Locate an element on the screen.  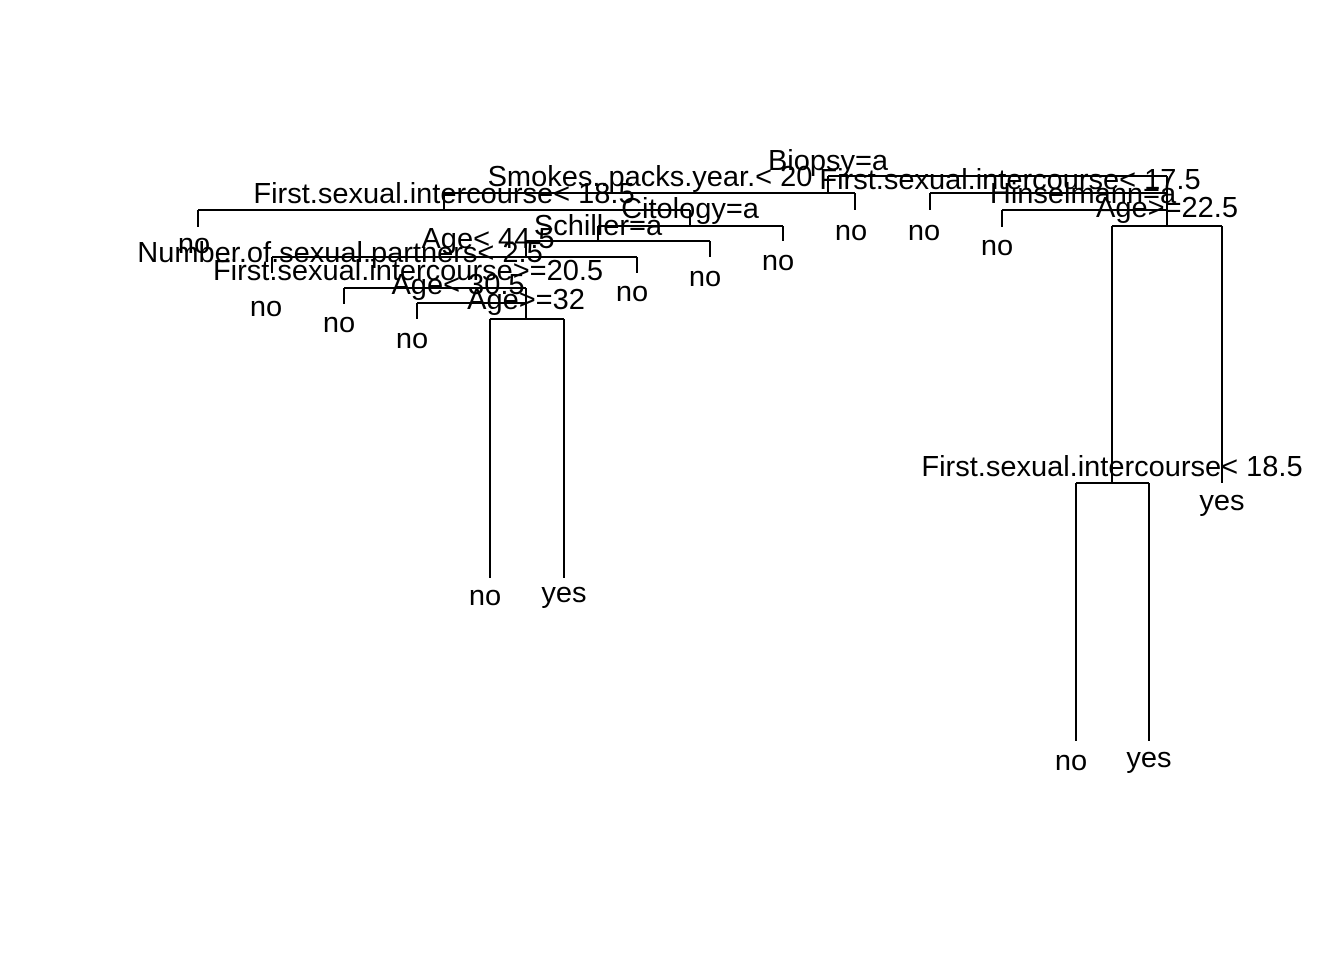
split-label-smokes: Smokes..packs.year.< 20 is located at coordinates (650, 177).